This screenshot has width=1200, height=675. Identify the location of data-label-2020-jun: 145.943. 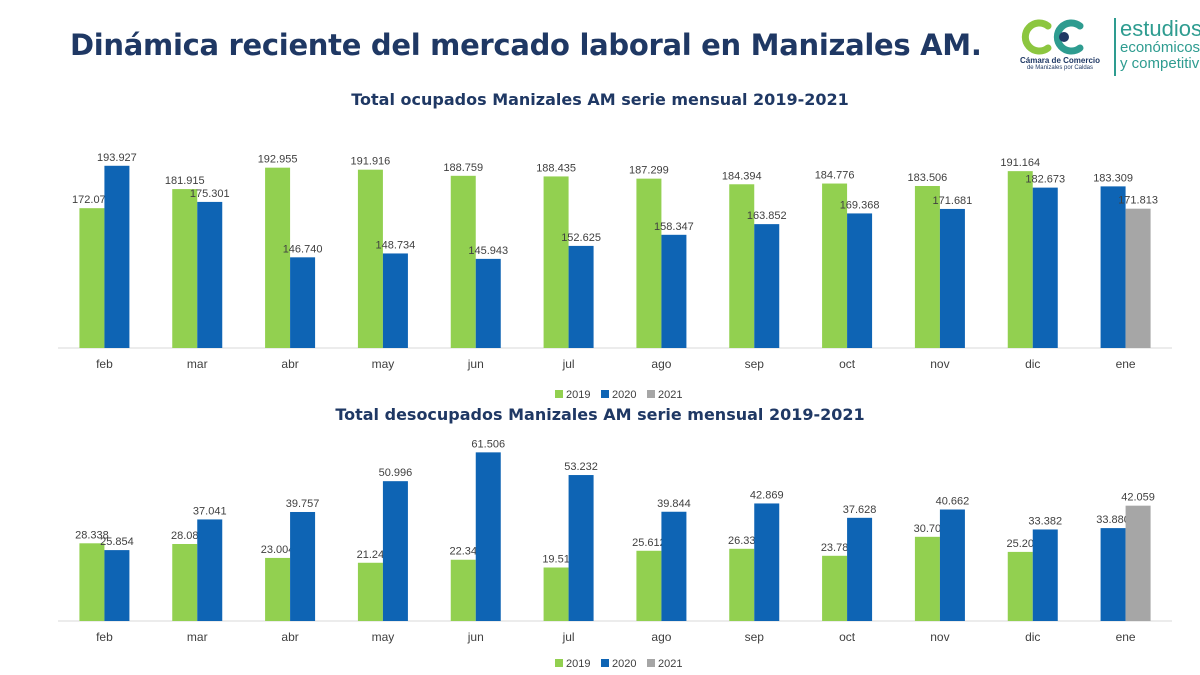
(488, 251).